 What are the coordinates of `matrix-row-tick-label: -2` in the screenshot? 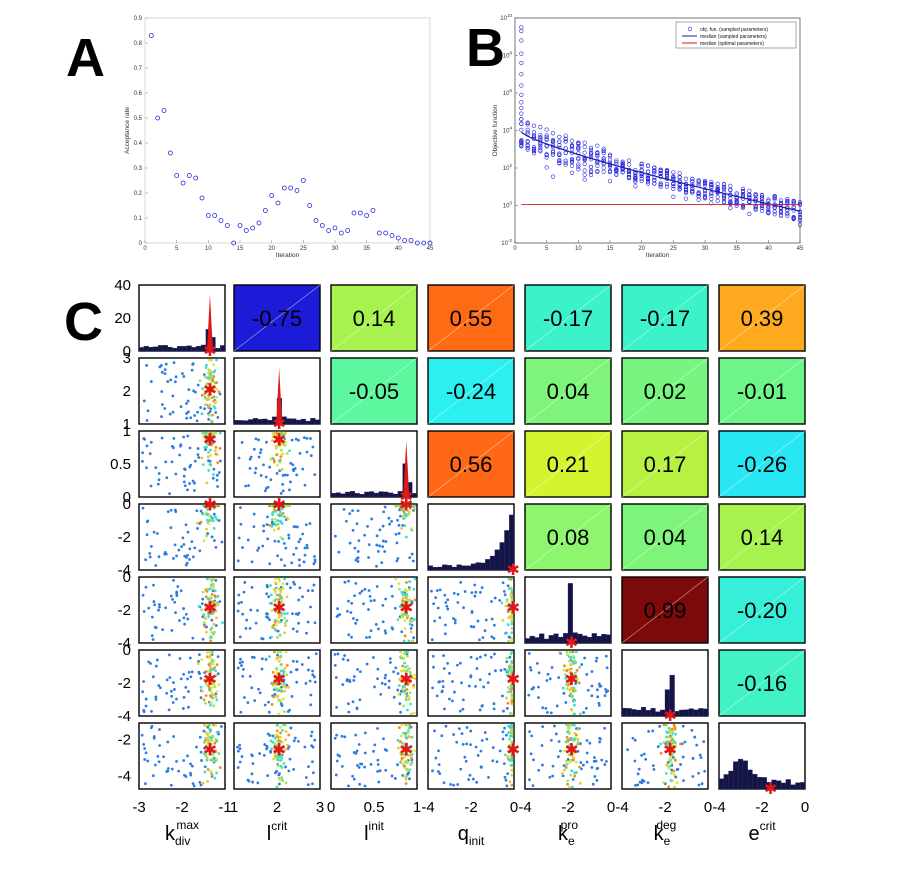 It's located at (124, 610).